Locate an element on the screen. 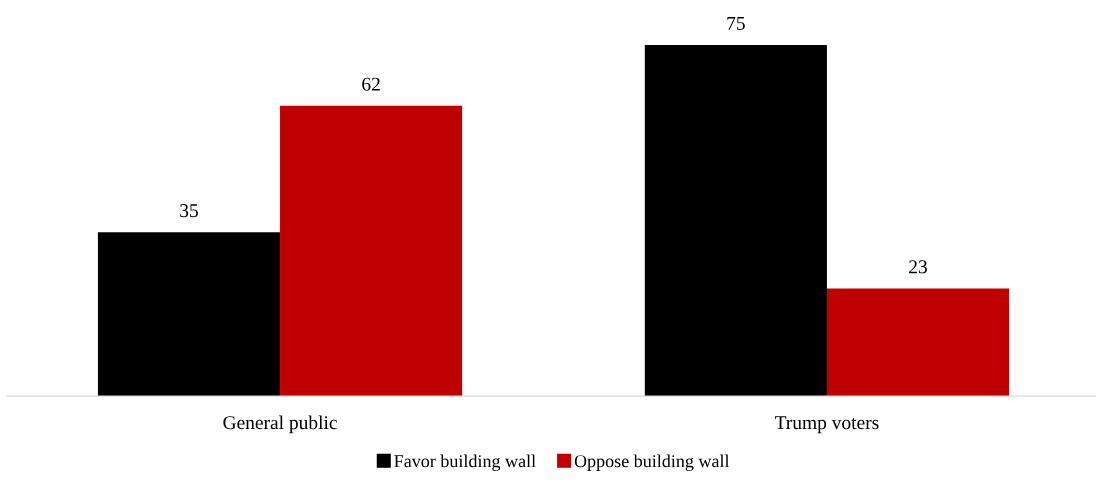 The height and width of the screenshot is (489, 1096). x-tick-label: General public is located at coordinates (280, 424).